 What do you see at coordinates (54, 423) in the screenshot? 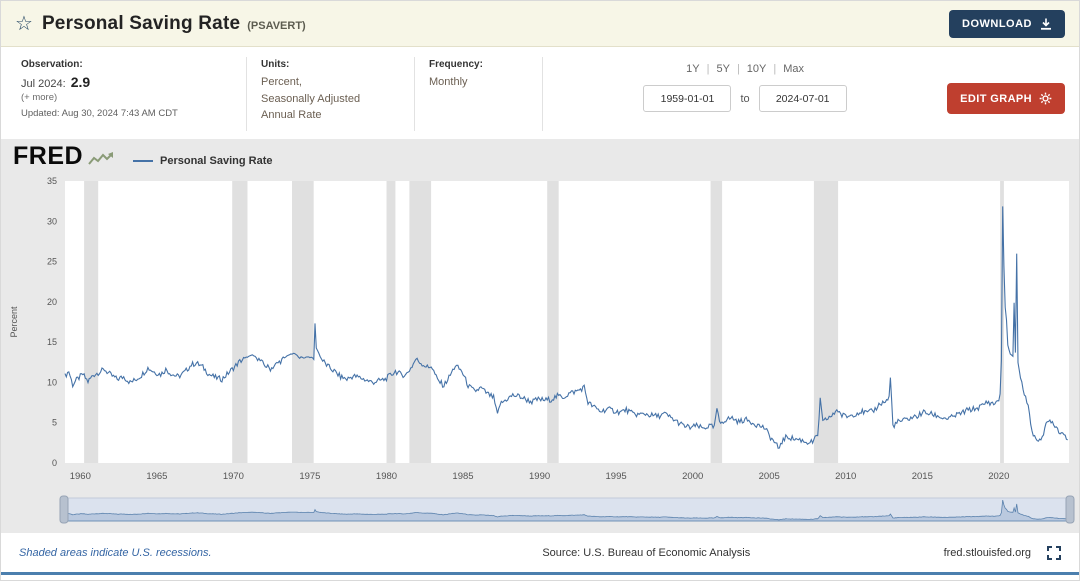
I see `y-tick-label: 5` at bounding box center [54, 423].